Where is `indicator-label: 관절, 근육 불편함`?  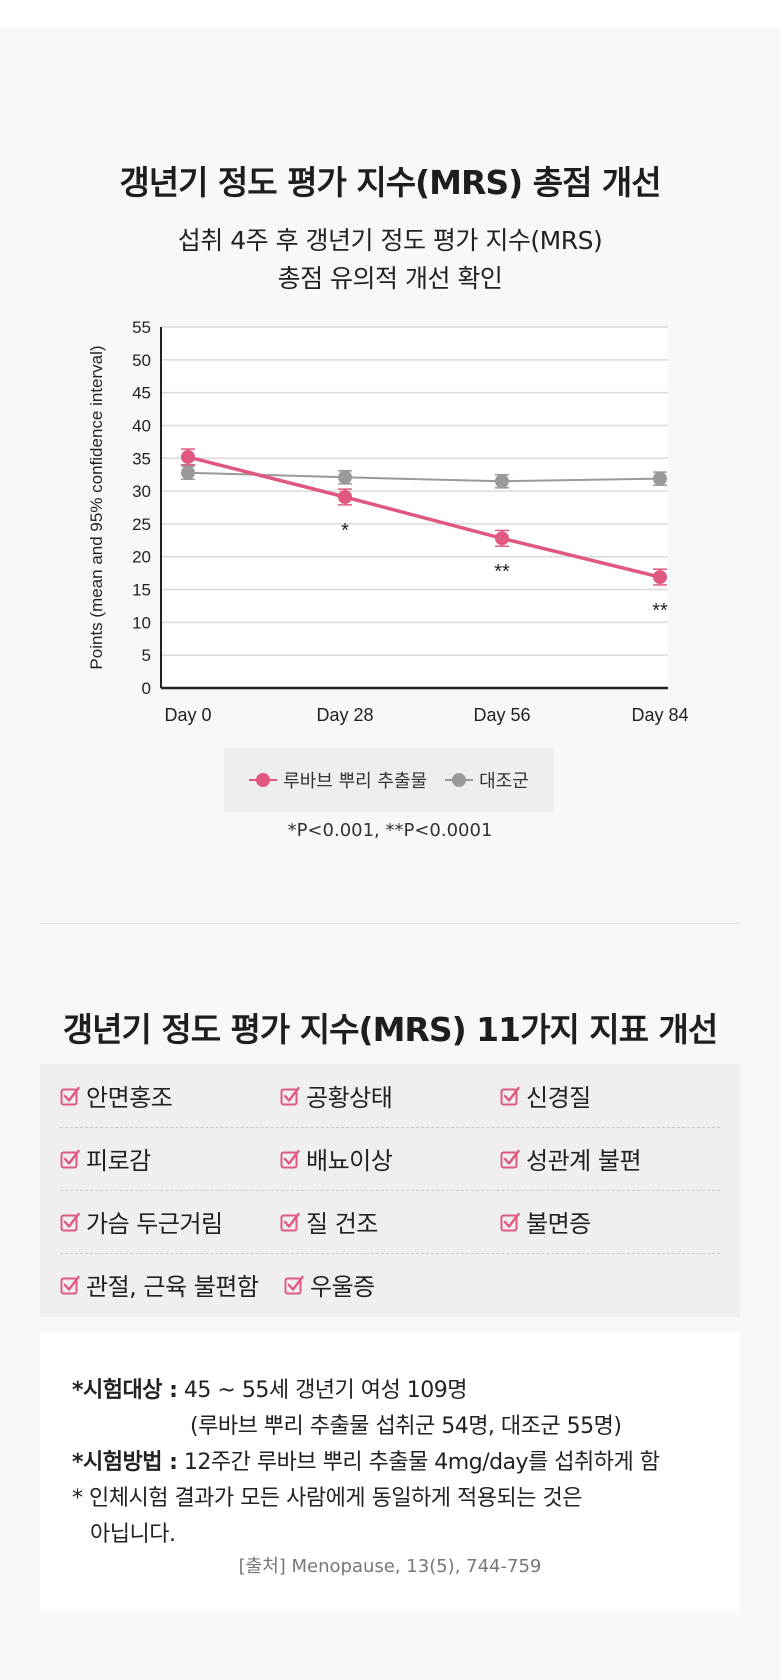
indicator-label: 관절, 근육 불편함 is located at coordinates (172, 1287).